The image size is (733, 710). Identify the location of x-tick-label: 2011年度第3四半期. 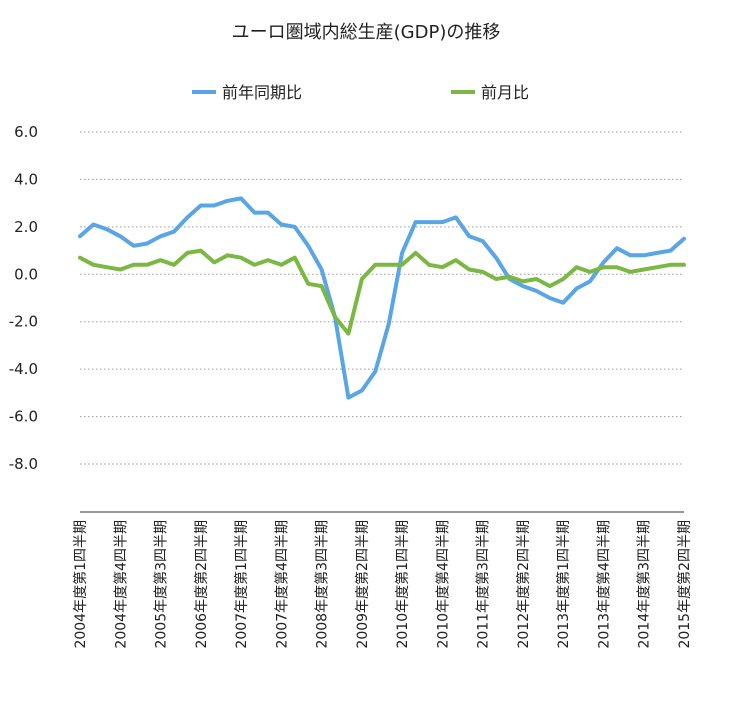
(483, 584).